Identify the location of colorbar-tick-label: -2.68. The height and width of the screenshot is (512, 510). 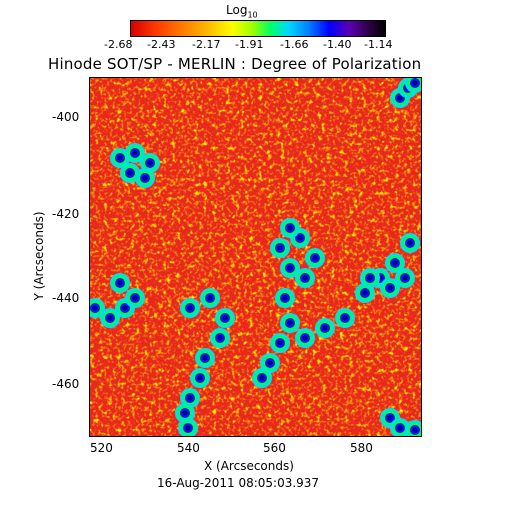
(118, 44).